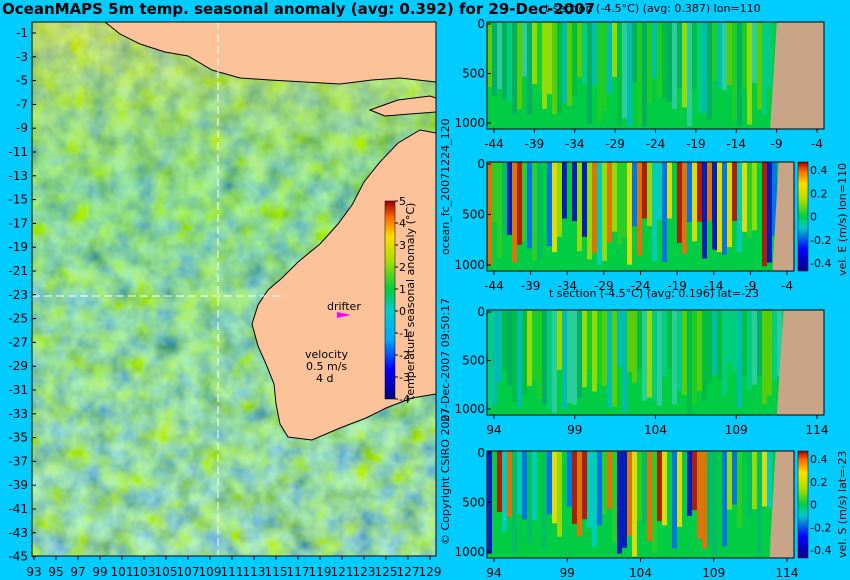 The height and width of the screenshot is (580, 850). I want to click on map-land-timor, so click(402, 106).